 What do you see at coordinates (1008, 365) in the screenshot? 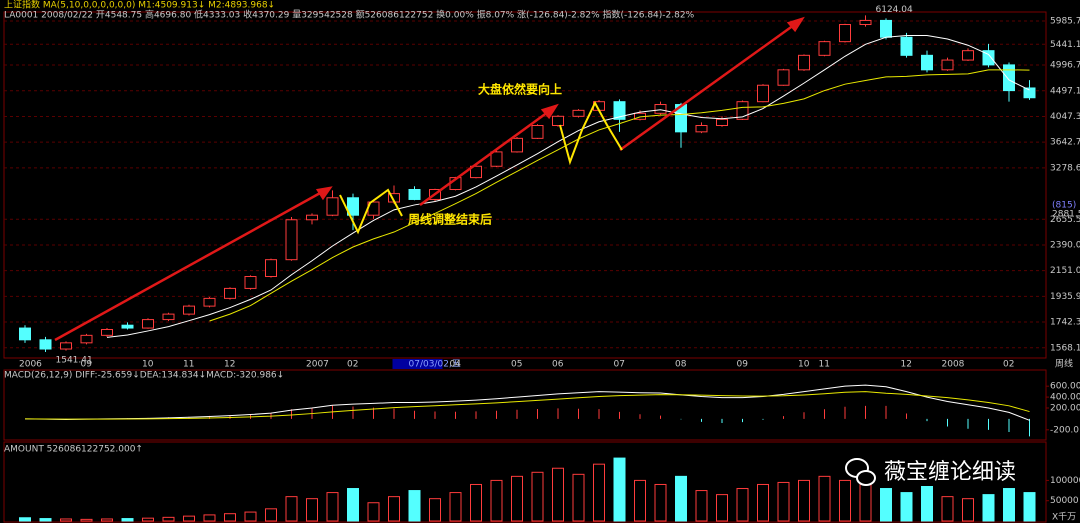
I see `x-tick-label: 02` at bounding box center [1008, 365].